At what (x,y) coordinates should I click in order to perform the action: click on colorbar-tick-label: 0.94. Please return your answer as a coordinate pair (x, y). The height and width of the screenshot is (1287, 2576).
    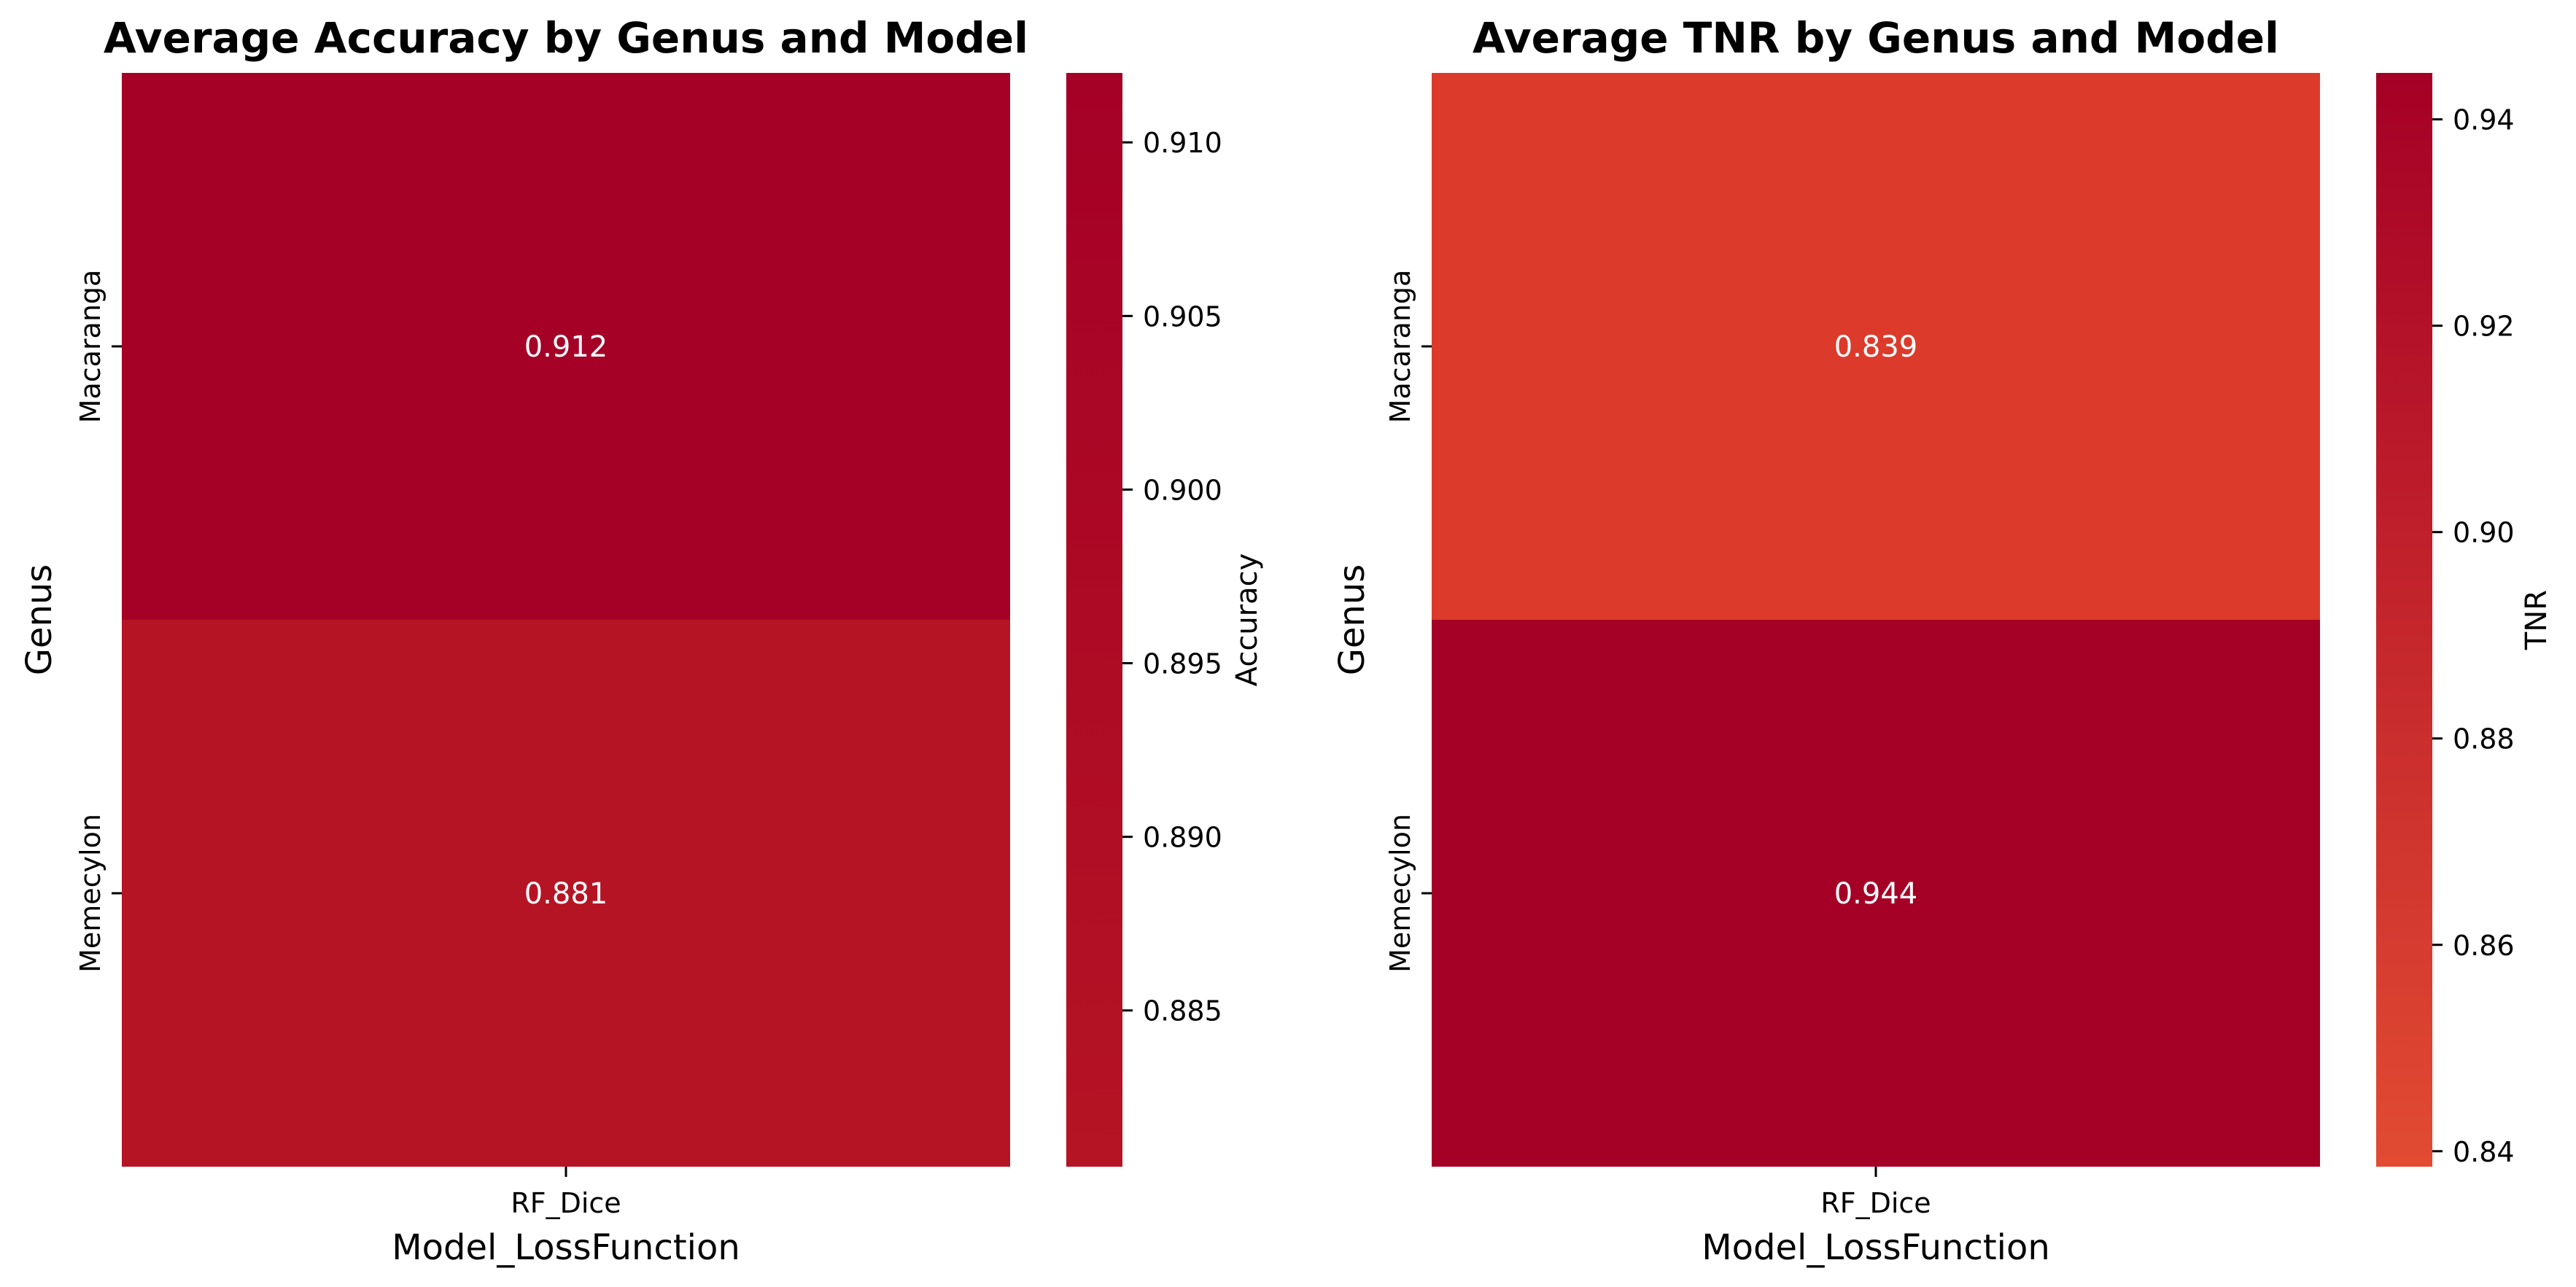
    Looking at the image, I should click on (2484, 120).